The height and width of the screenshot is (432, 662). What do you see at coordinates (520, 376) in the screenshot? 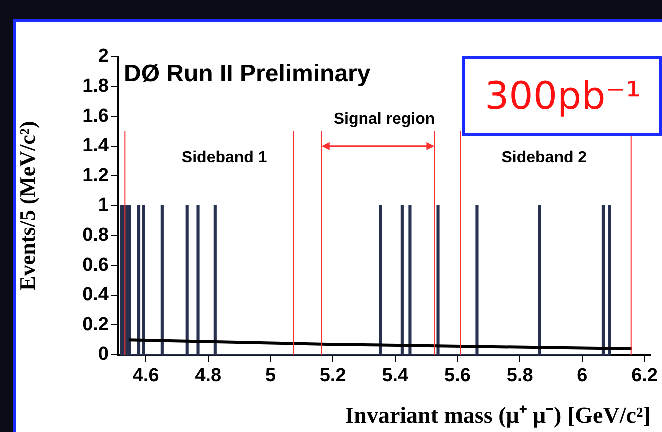
I see `x-tick-label: 5.8` at bounding box center [520, 376].